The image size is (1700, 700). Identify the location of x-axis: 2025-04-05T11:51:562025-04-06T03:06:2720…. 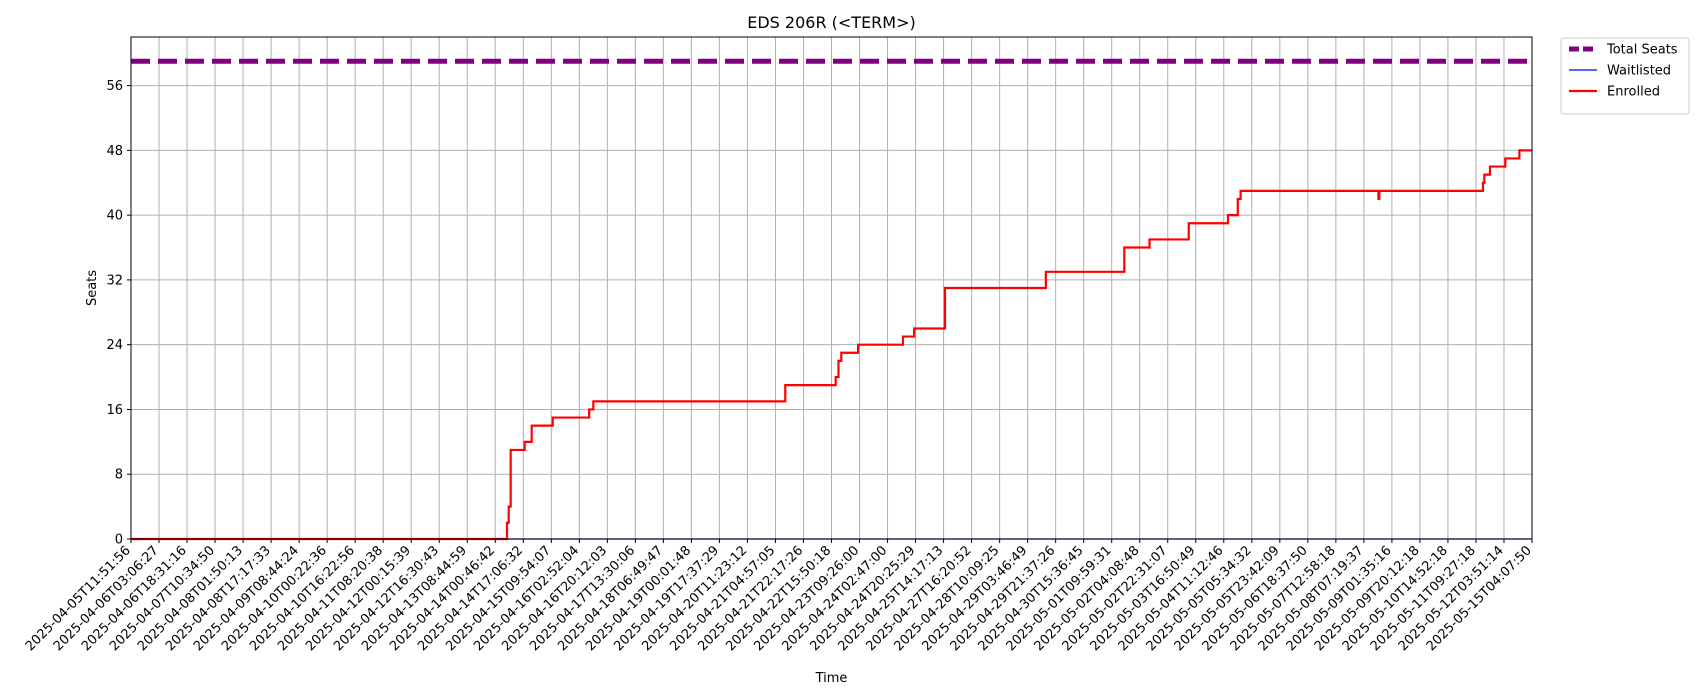
(779, 596).